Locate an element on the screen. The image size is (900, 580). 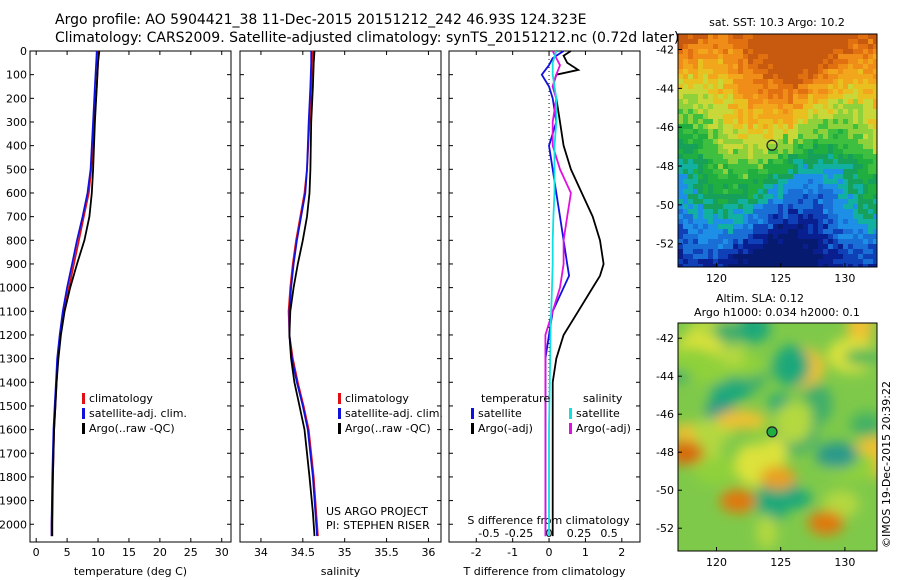
x-tick-label: 34.5 is located at coordinates (303, 552).